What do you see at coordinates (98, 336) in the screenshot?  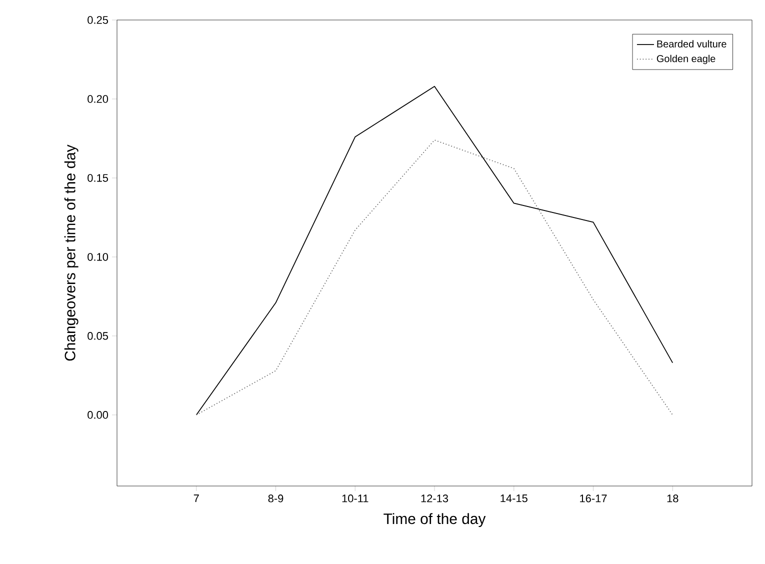 I see `y-tick-label: 0.05` at bounding box center [98, 336].